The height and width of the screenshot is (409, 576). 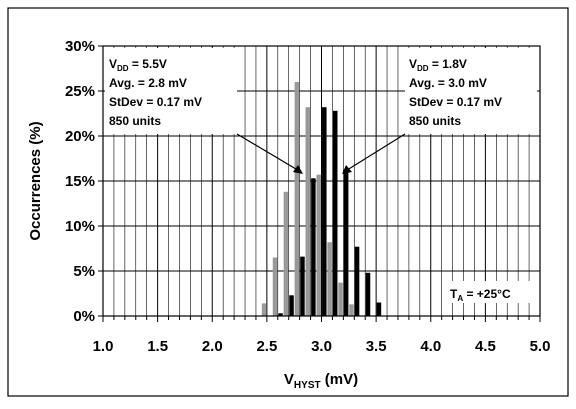 What do you see at coordinates (266, 346) in the screenshot?
I see `x-tick-label: 2.5` at bounding box center [266, 346].